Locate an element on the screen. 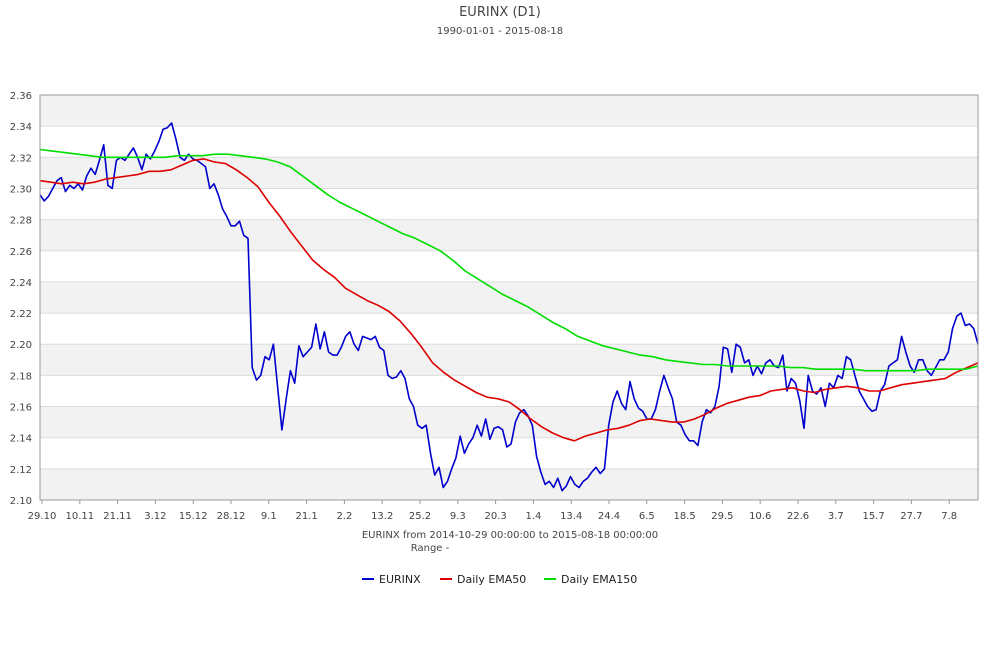  x-tick-label: 29.10 is located at coordinates (42, 516).